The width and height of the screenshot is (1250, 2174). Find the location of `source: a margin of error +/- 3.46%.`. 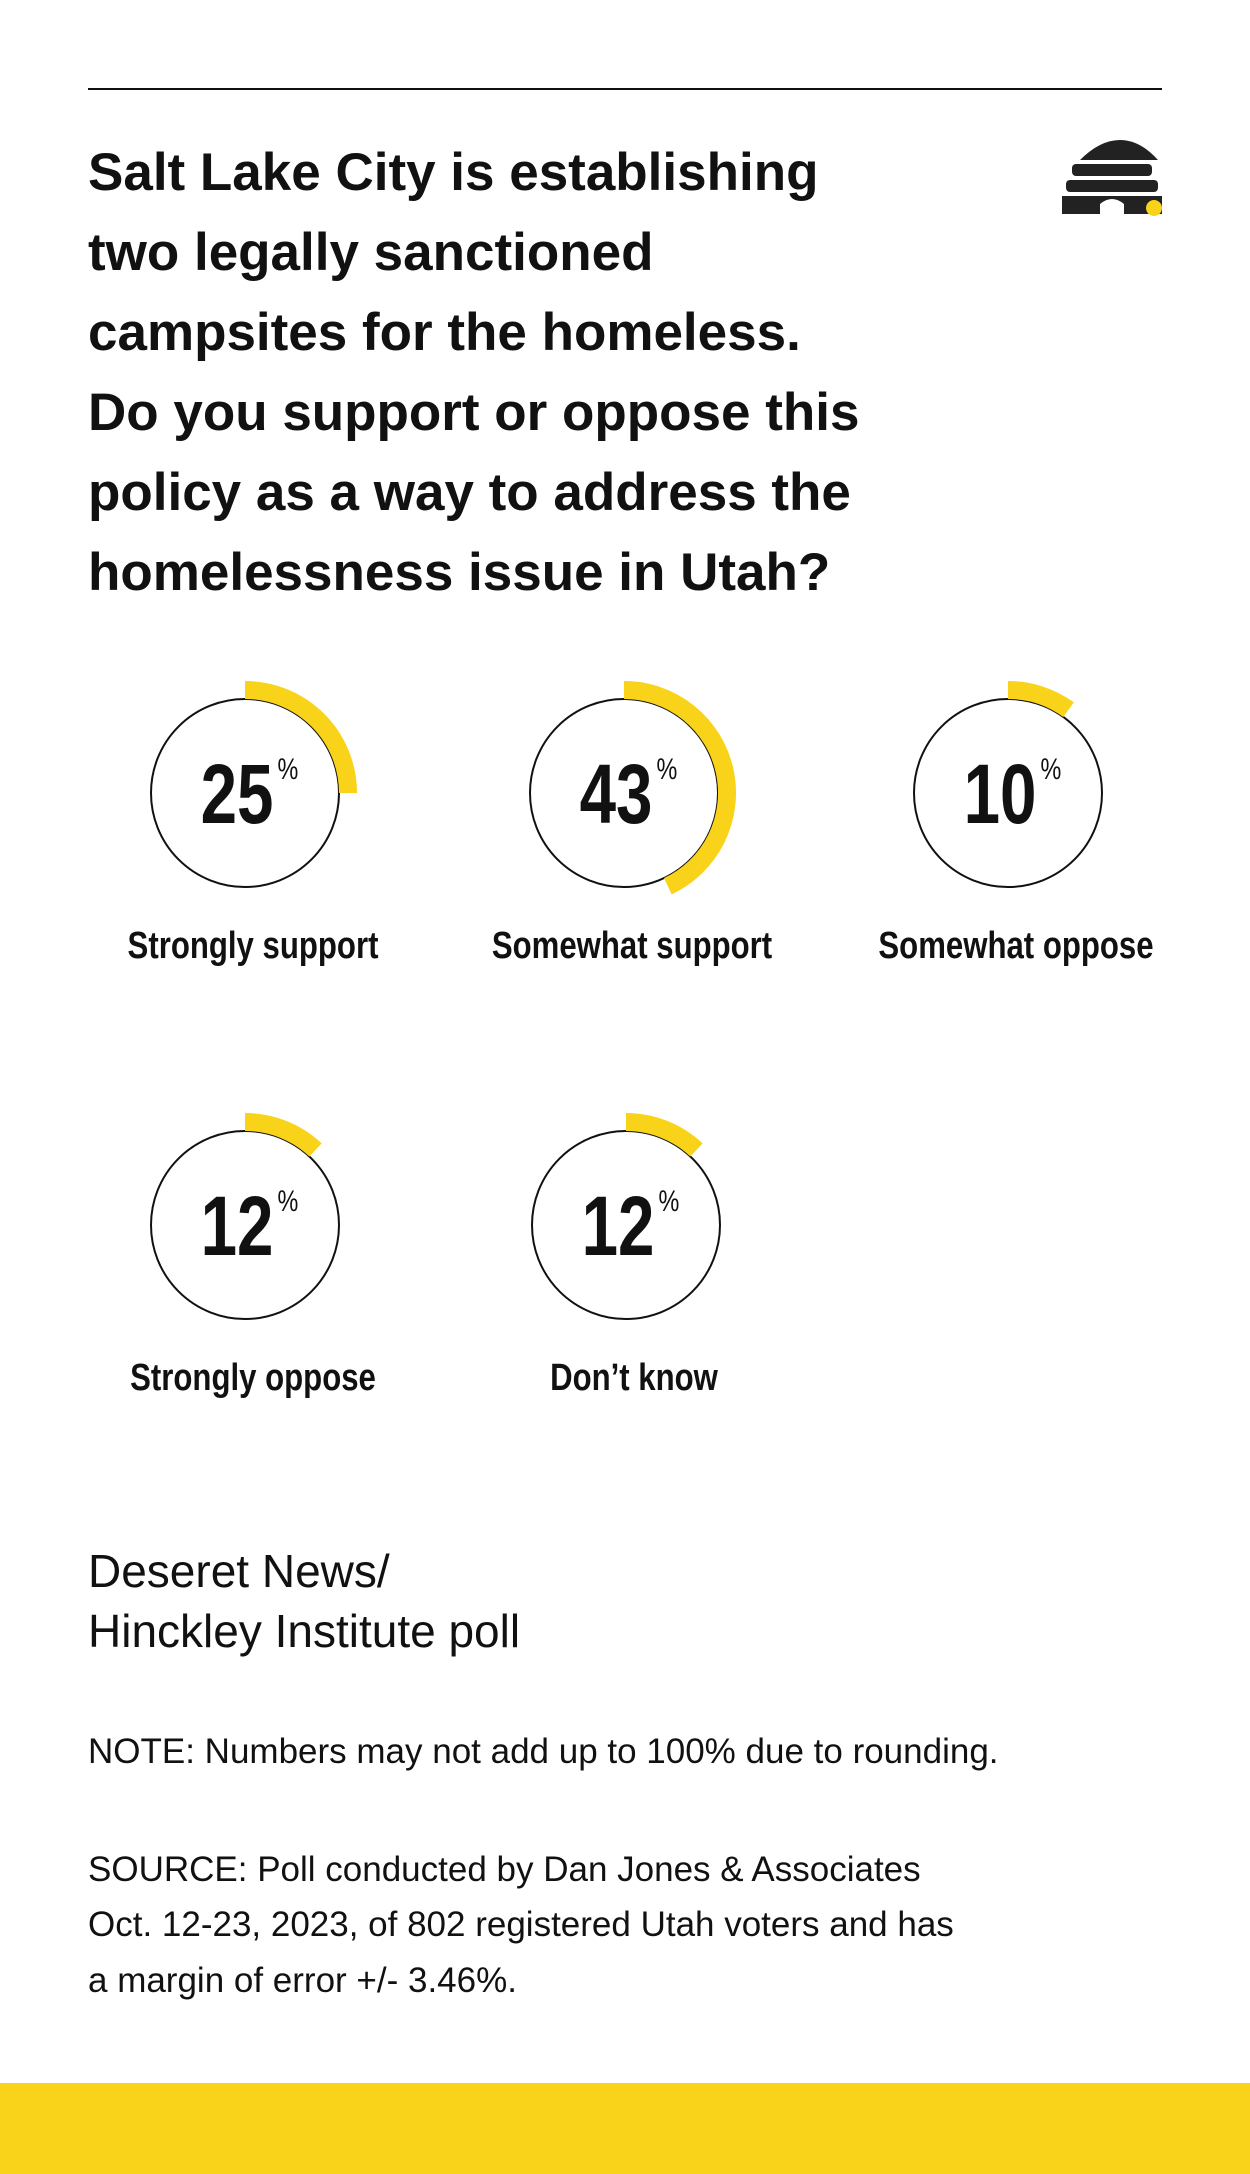

source: a margin of error +/- 3.46%. is located at coordinates (302, 1980).